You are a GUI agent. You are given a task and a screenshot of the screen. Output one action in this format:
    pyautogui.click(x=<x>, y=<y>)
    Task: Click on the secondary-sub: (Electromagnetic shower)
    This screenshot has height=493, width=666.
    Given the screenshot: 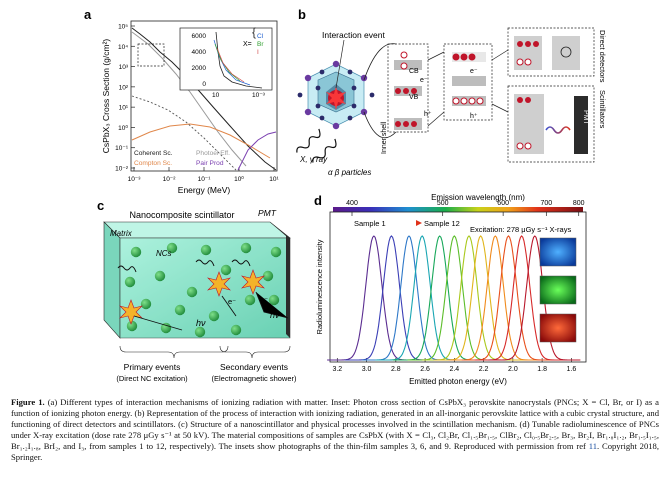 What is the action you would take?
    pyautogui.click(x=254, y=378)
    